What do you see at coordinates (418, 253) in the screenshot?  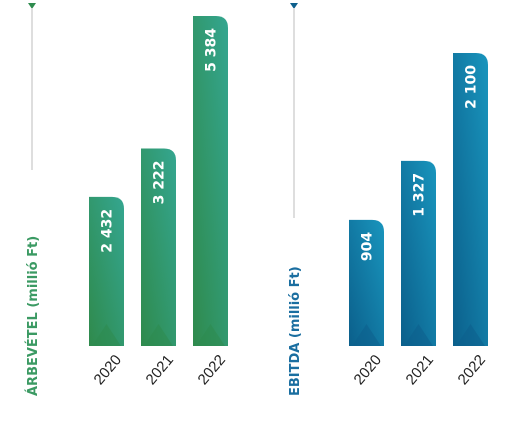 I see `ebitda-bar-2021` at bounding box center [418, 253].